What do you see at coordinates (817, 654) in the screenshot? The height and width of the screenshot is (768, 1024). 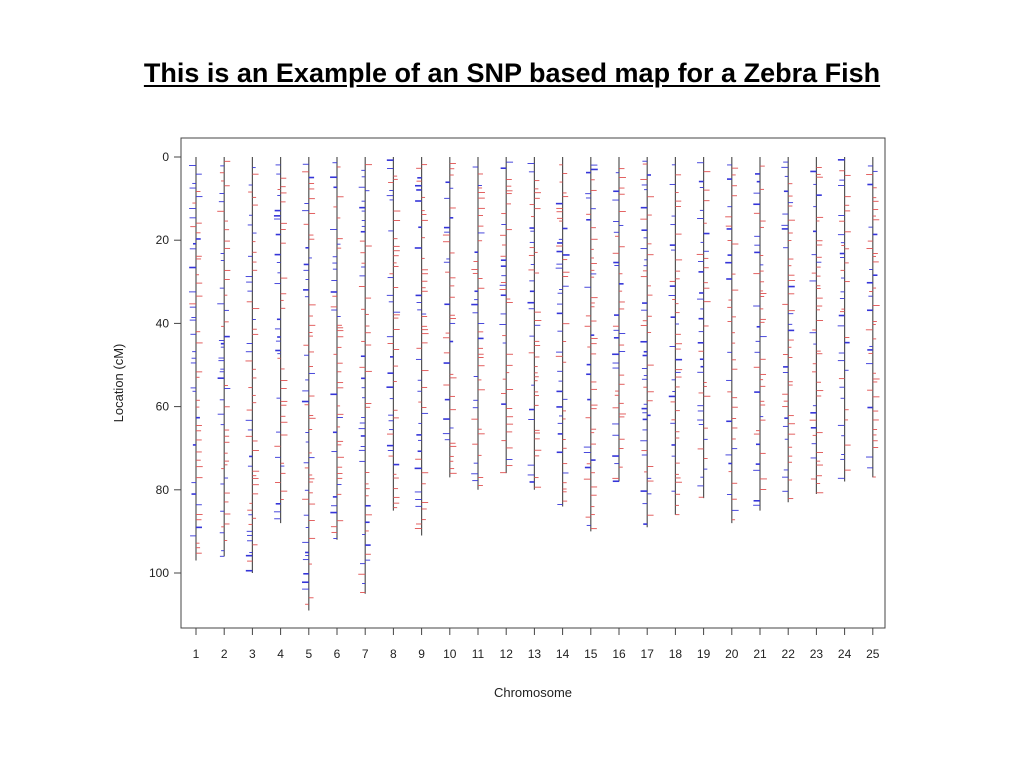 I see `x-tick-label: 23` at bounding box center [817, 654].